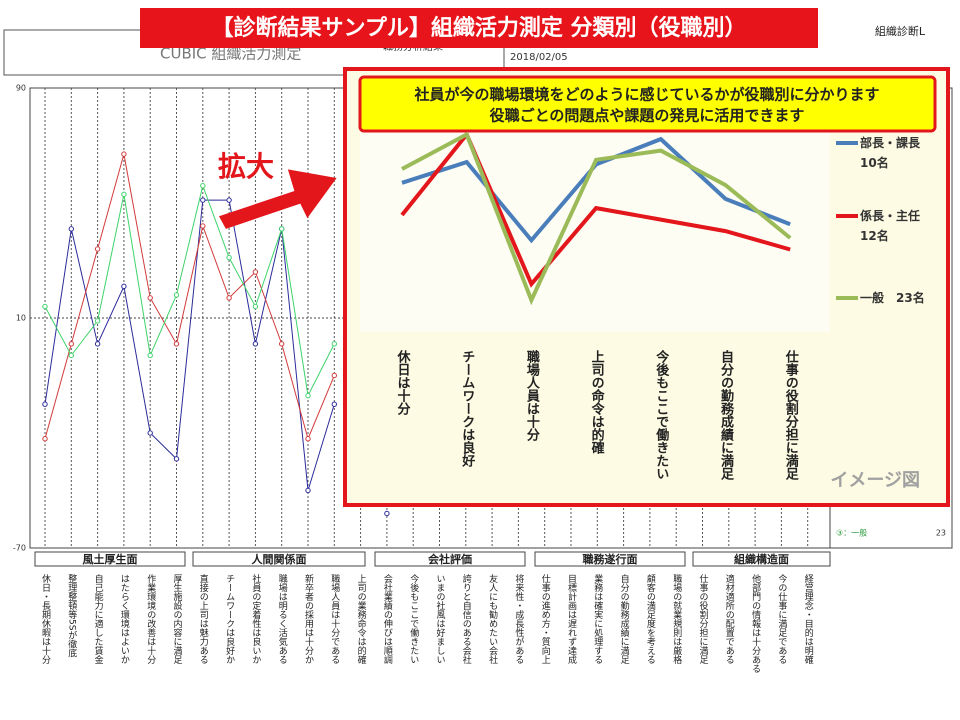 Image resolution: width=960 pixels, height=720 pixels. Describe the element at coordinates (545, 618) in the screenshot. I see `x-tick-label: 仕事の進め方・質向上` at that location.